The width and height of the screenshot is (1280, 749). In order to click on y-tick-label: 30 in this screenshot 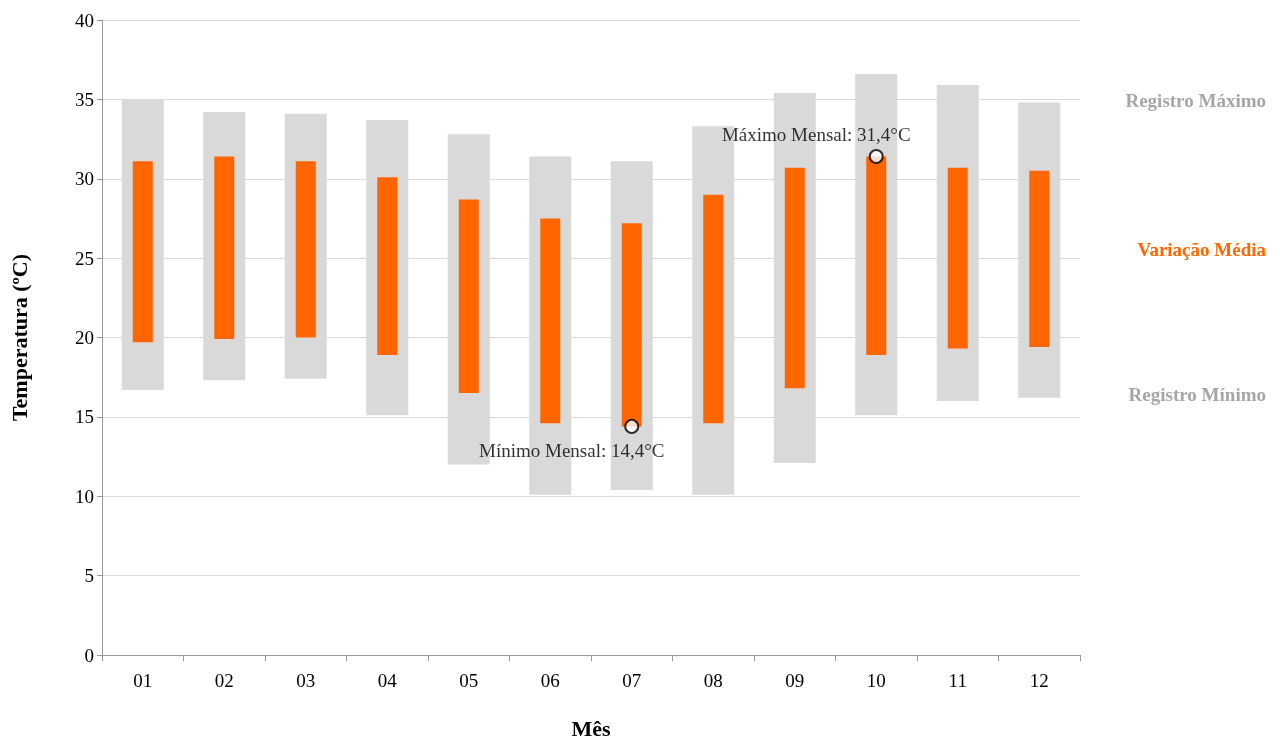, I will do `click(84, 179)`.